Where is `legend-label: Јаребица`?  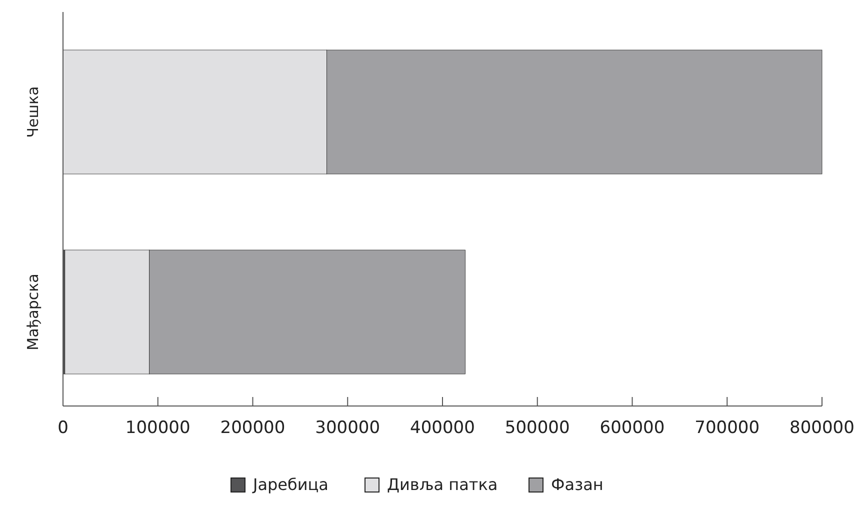
legend-label: Јаребица is located at coordinates (290, 484).